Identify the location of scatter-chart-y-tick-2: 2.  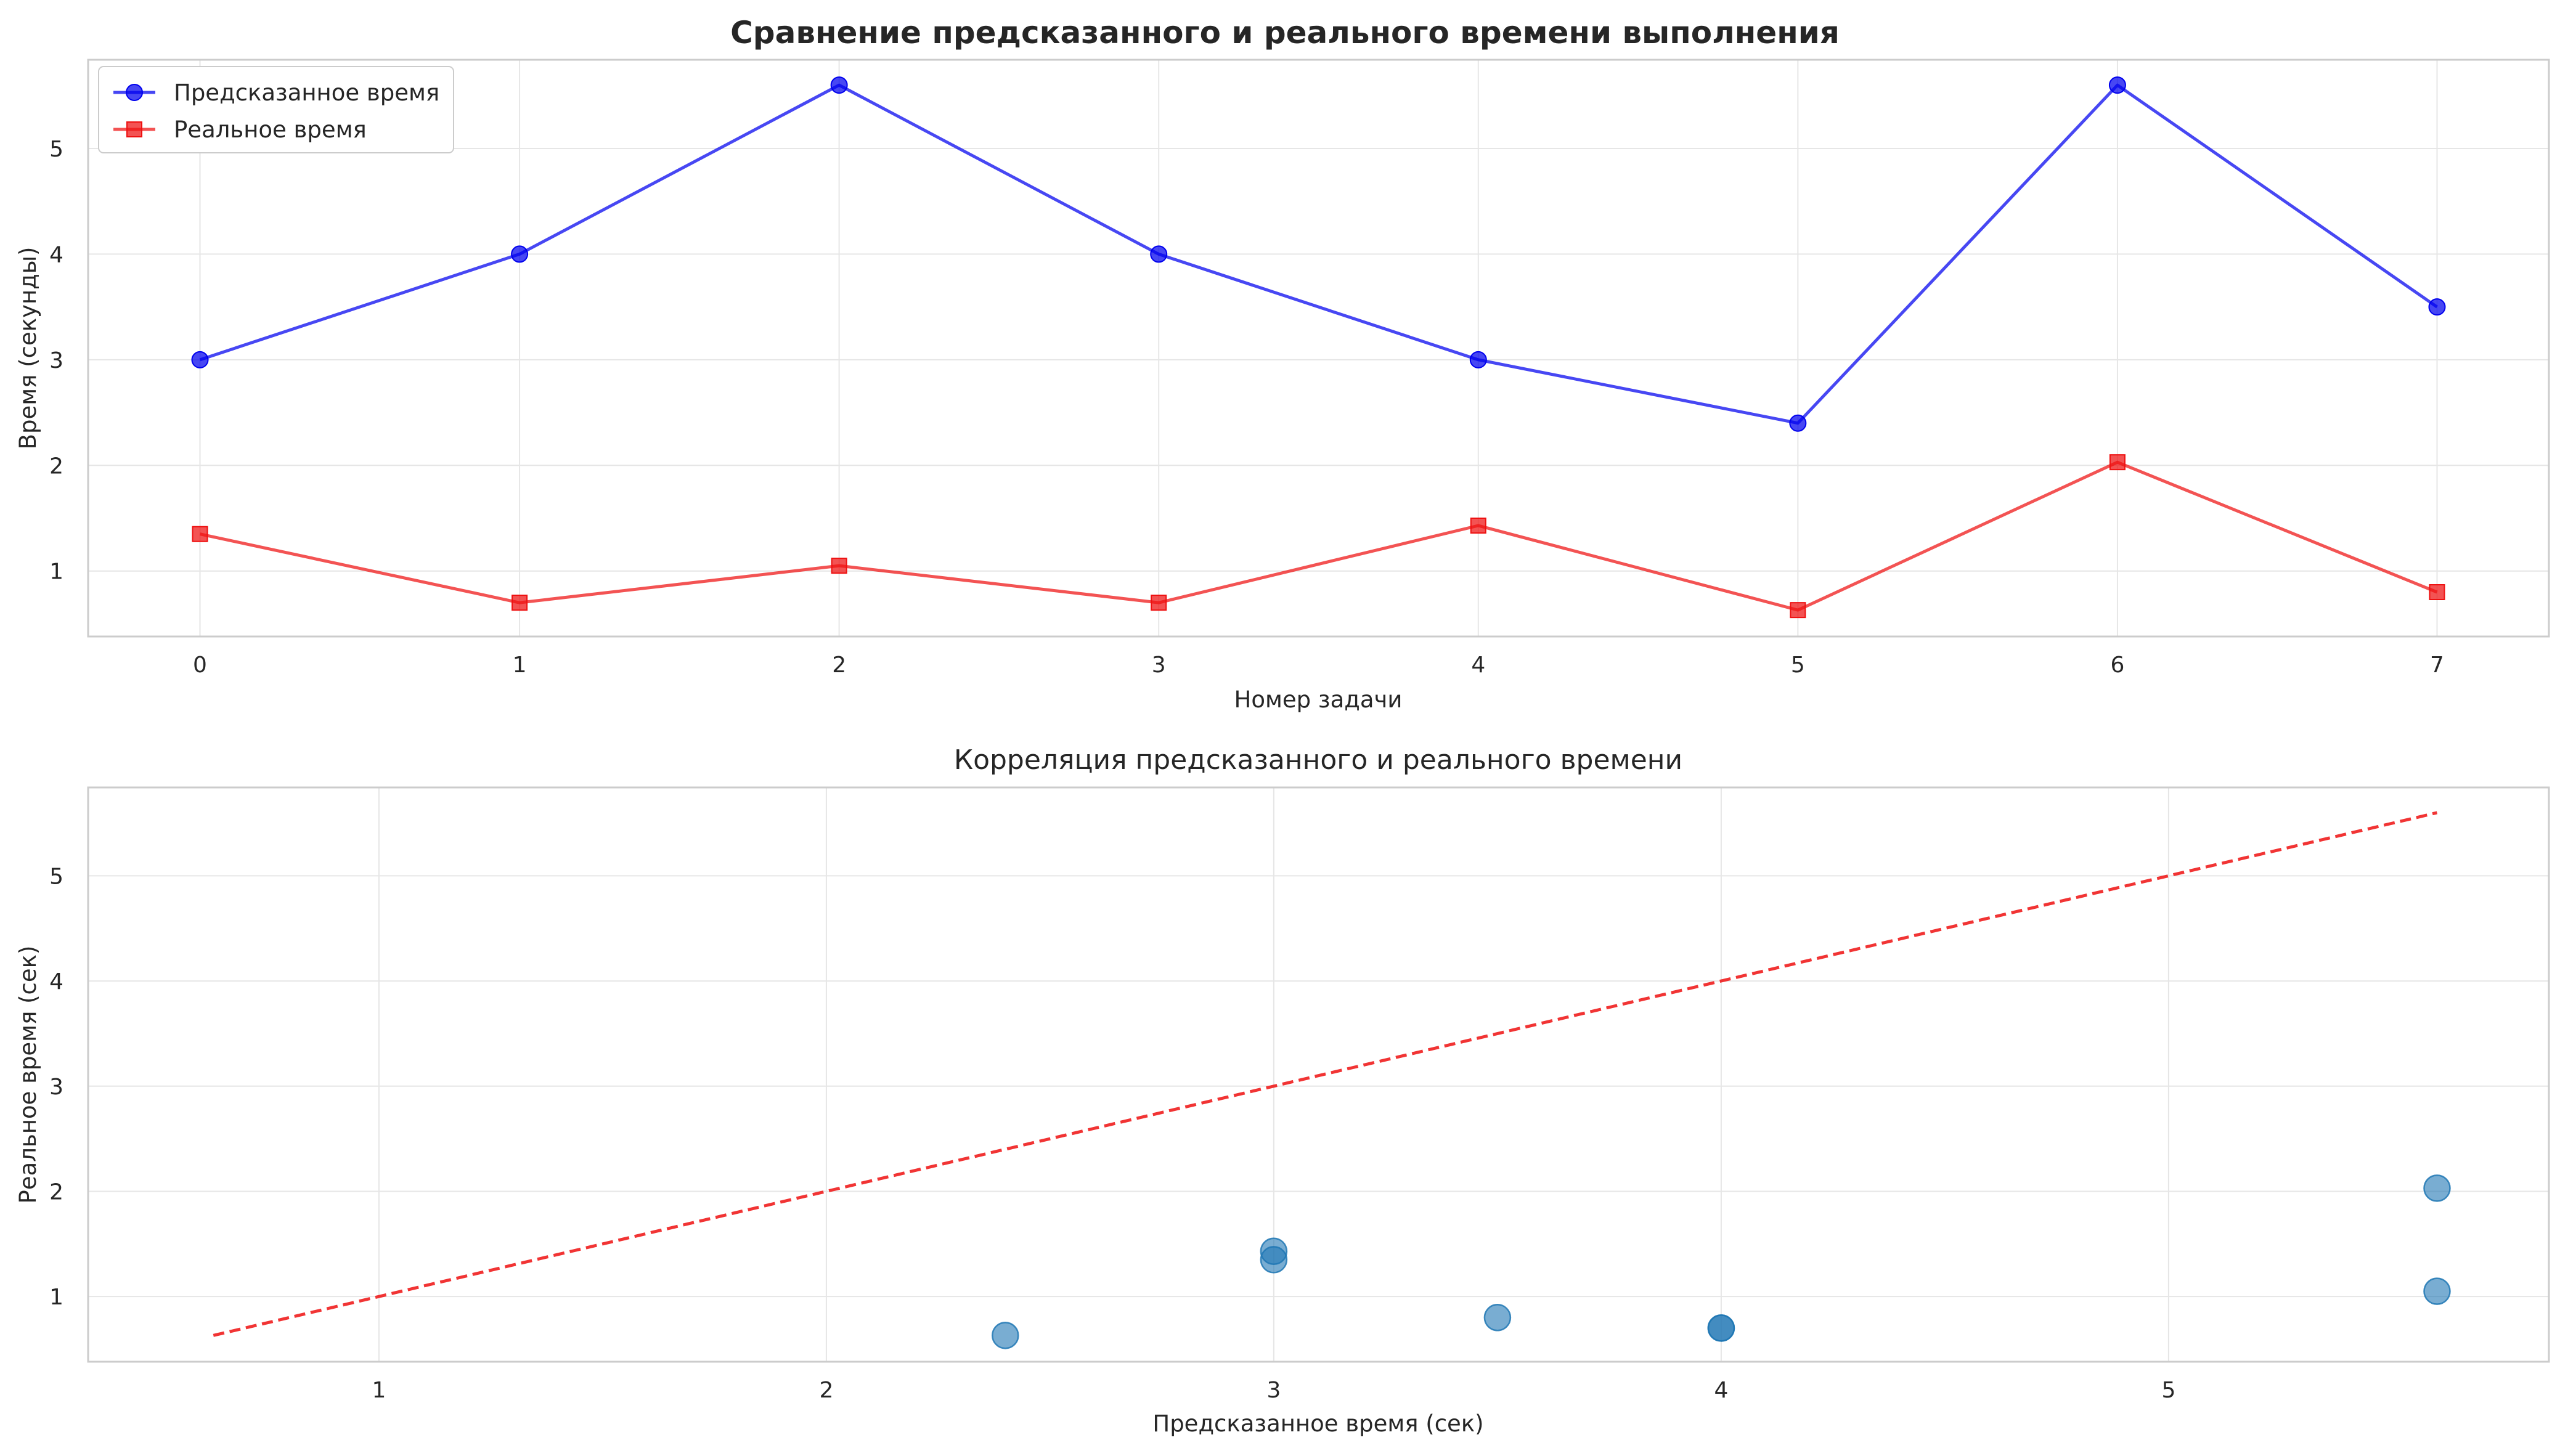
(56, 1192).